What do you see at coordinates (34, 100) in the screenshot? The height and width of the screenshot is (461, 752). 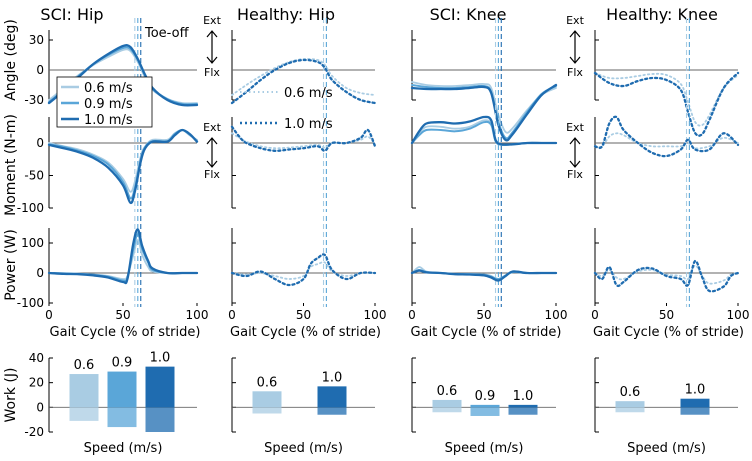 I see `y-tick-label: -30` at bounding box center [34, 100].